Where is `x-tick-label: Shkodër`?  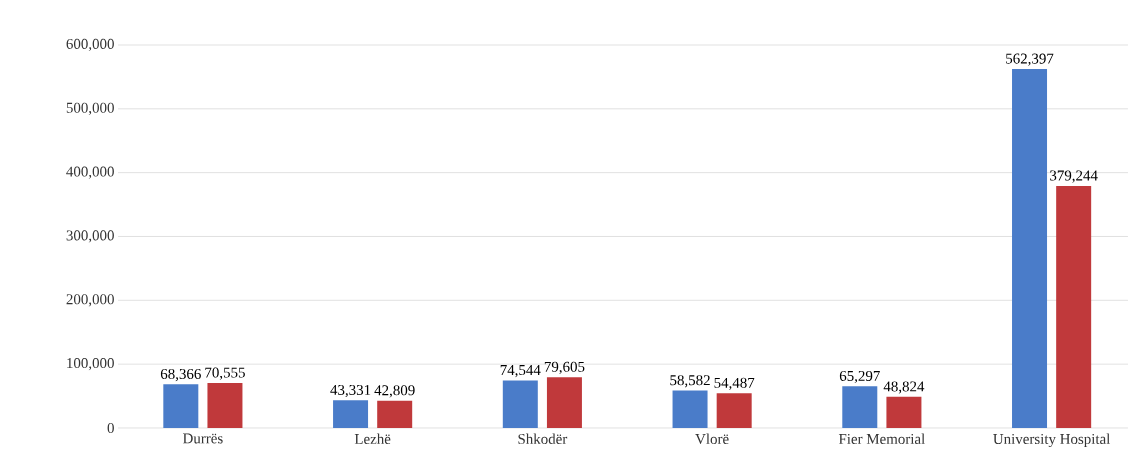
x-tick-label: Shkodër is located at coordinates (543, 439).